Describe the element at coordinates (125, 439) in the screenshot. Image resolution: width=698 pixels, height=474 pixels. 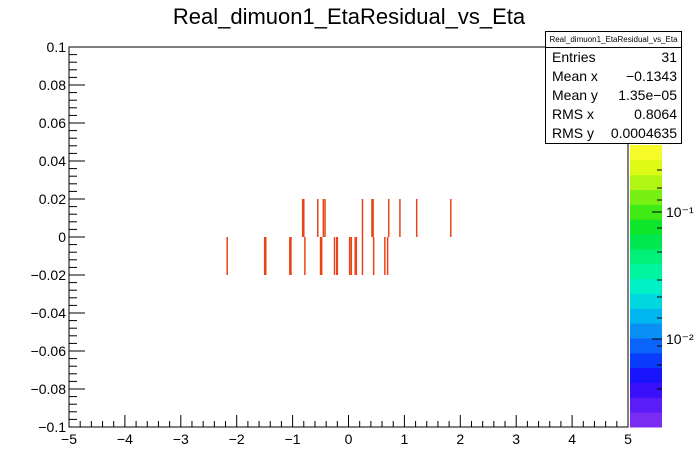
I see `x-tick-label: −4` at that location.